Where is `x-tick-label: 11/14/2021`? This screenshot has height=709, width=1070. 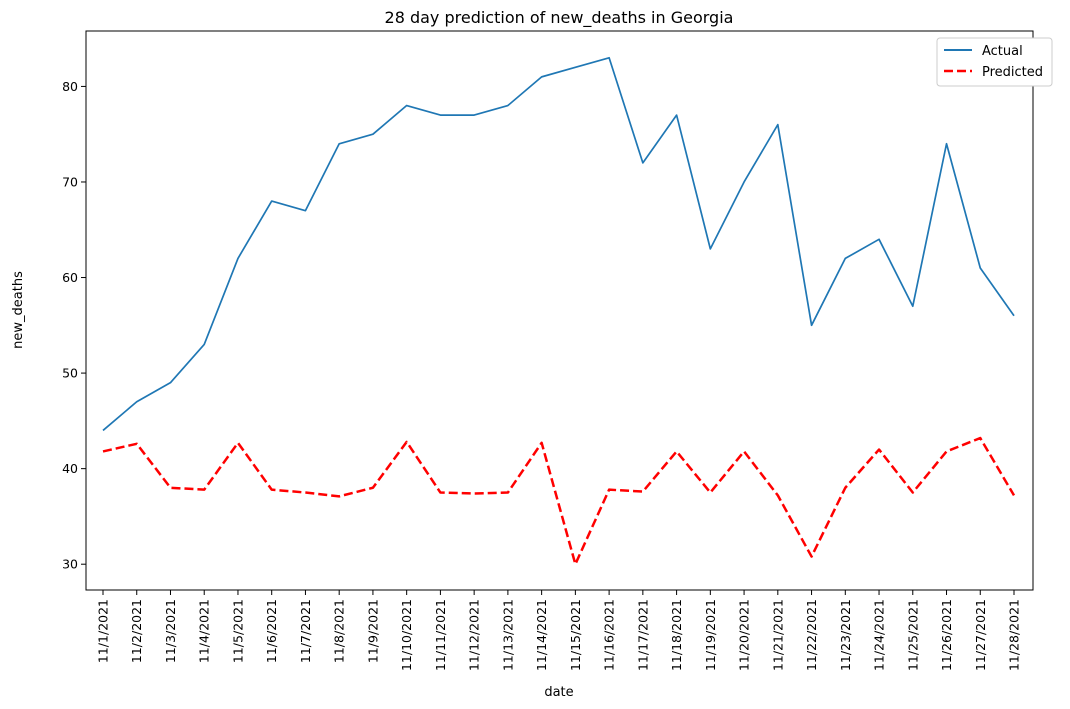 x-tick-label: 11/14/2021 is located at coordinates (541, 635).